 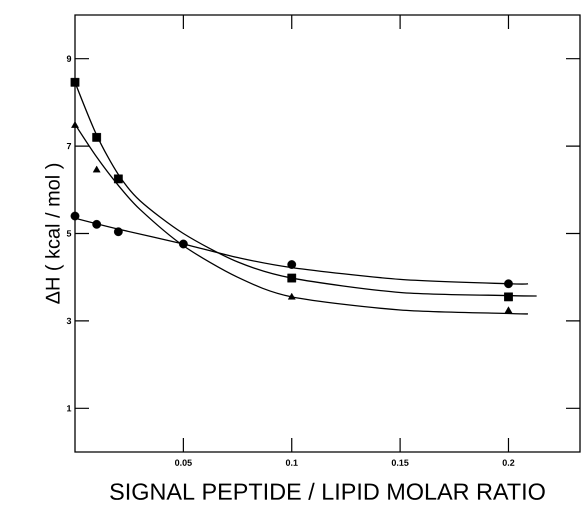 What do you see at coordinates (292, 463) in the screenshot?
I see `x-tick-label: 0.1` at bounding box center [292, 463].